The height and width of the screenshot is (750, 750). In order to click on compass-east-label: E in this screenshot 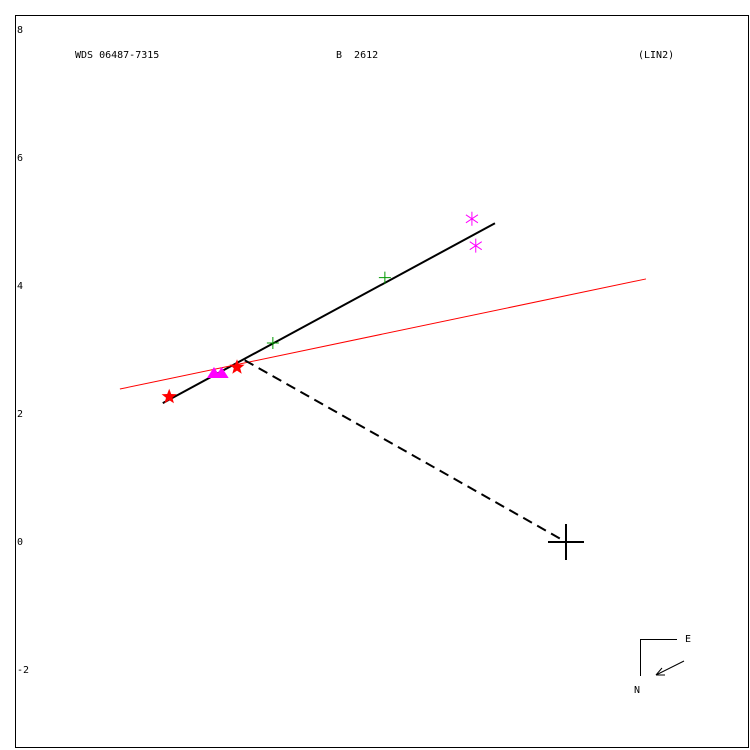, I will do `click(688, 639)`.